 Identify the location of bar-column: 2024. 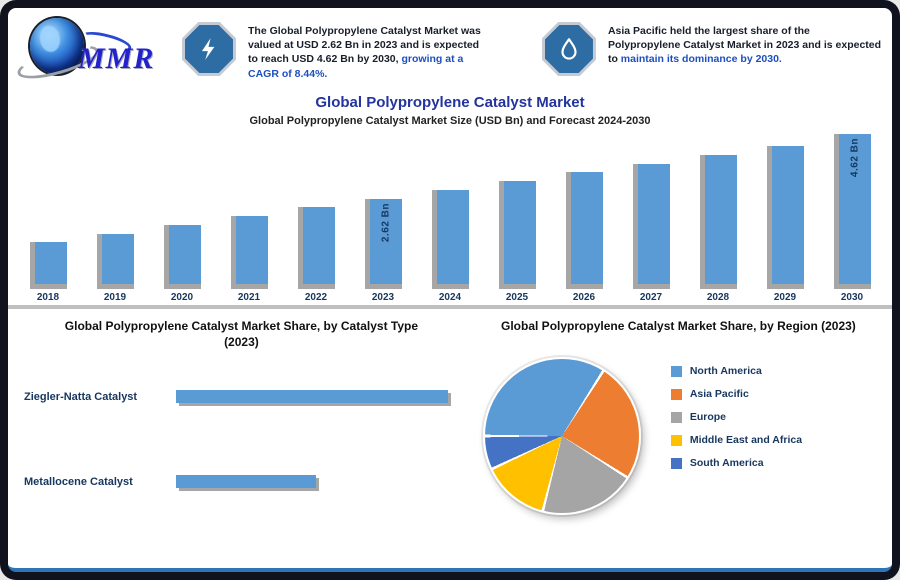
(450, 246).